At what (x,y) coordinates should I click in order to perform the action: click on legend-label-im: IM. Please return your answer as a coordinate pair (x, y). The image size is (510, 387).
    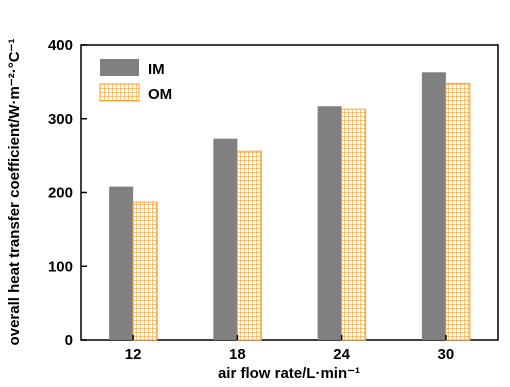
    Looking at the image, I should click on (156, 69).